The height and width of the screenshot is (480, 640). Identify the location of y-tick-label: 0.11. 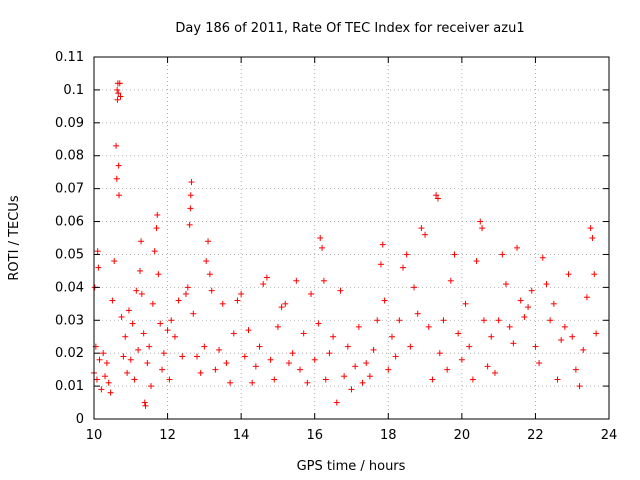
(69, 57).